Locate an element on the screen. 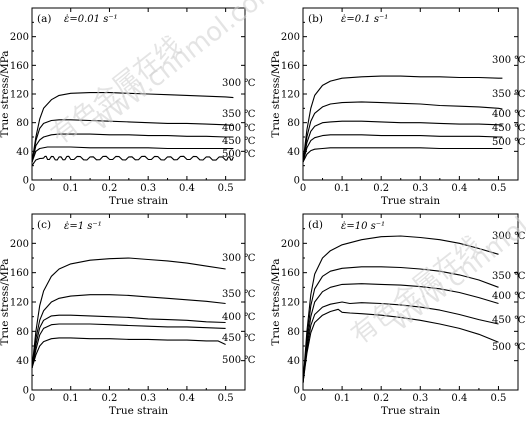 The image size is (526, 423). strain-rate-label: ε̇=10 s⁻¹ is located at coordinates (363, 226).